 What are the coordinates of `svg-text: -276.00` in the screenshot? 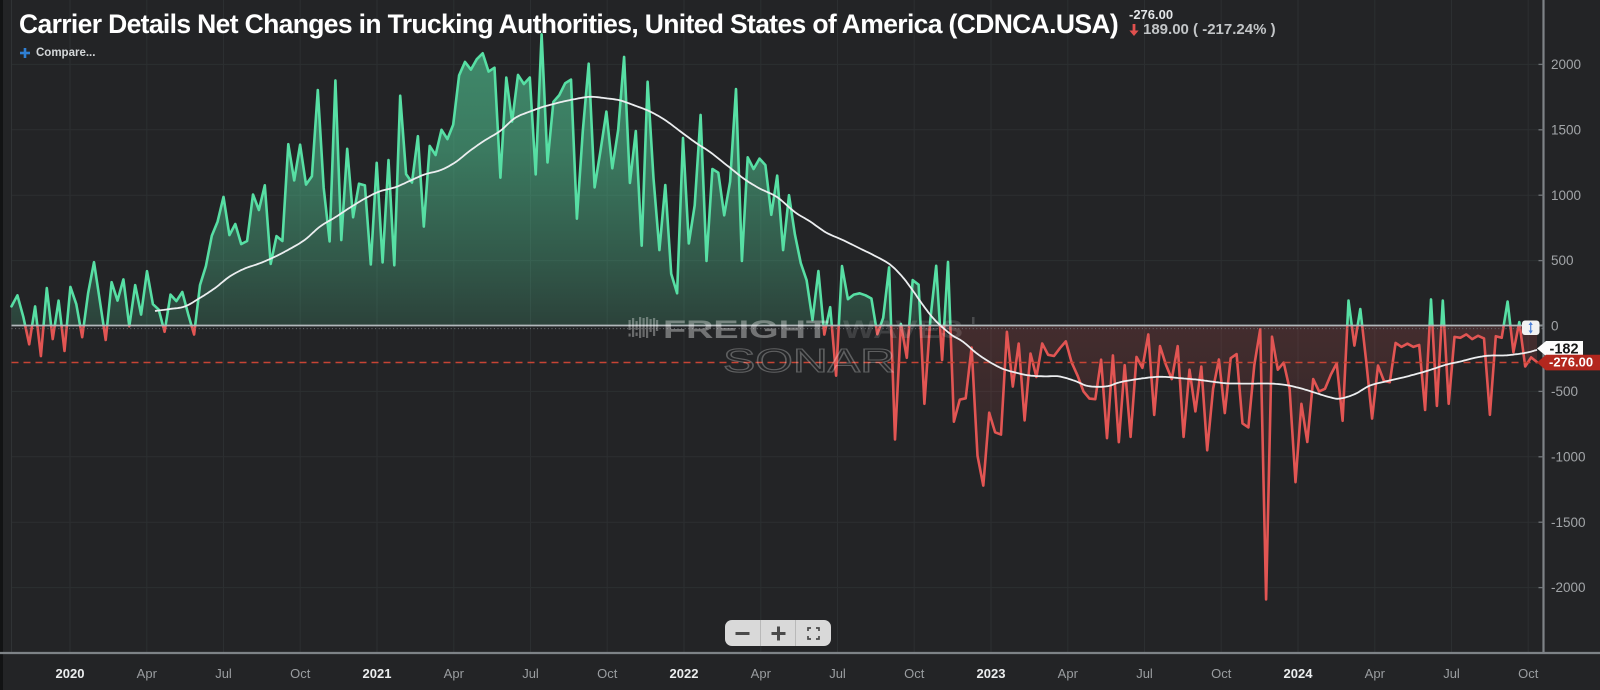 It's located at (1571, 362).